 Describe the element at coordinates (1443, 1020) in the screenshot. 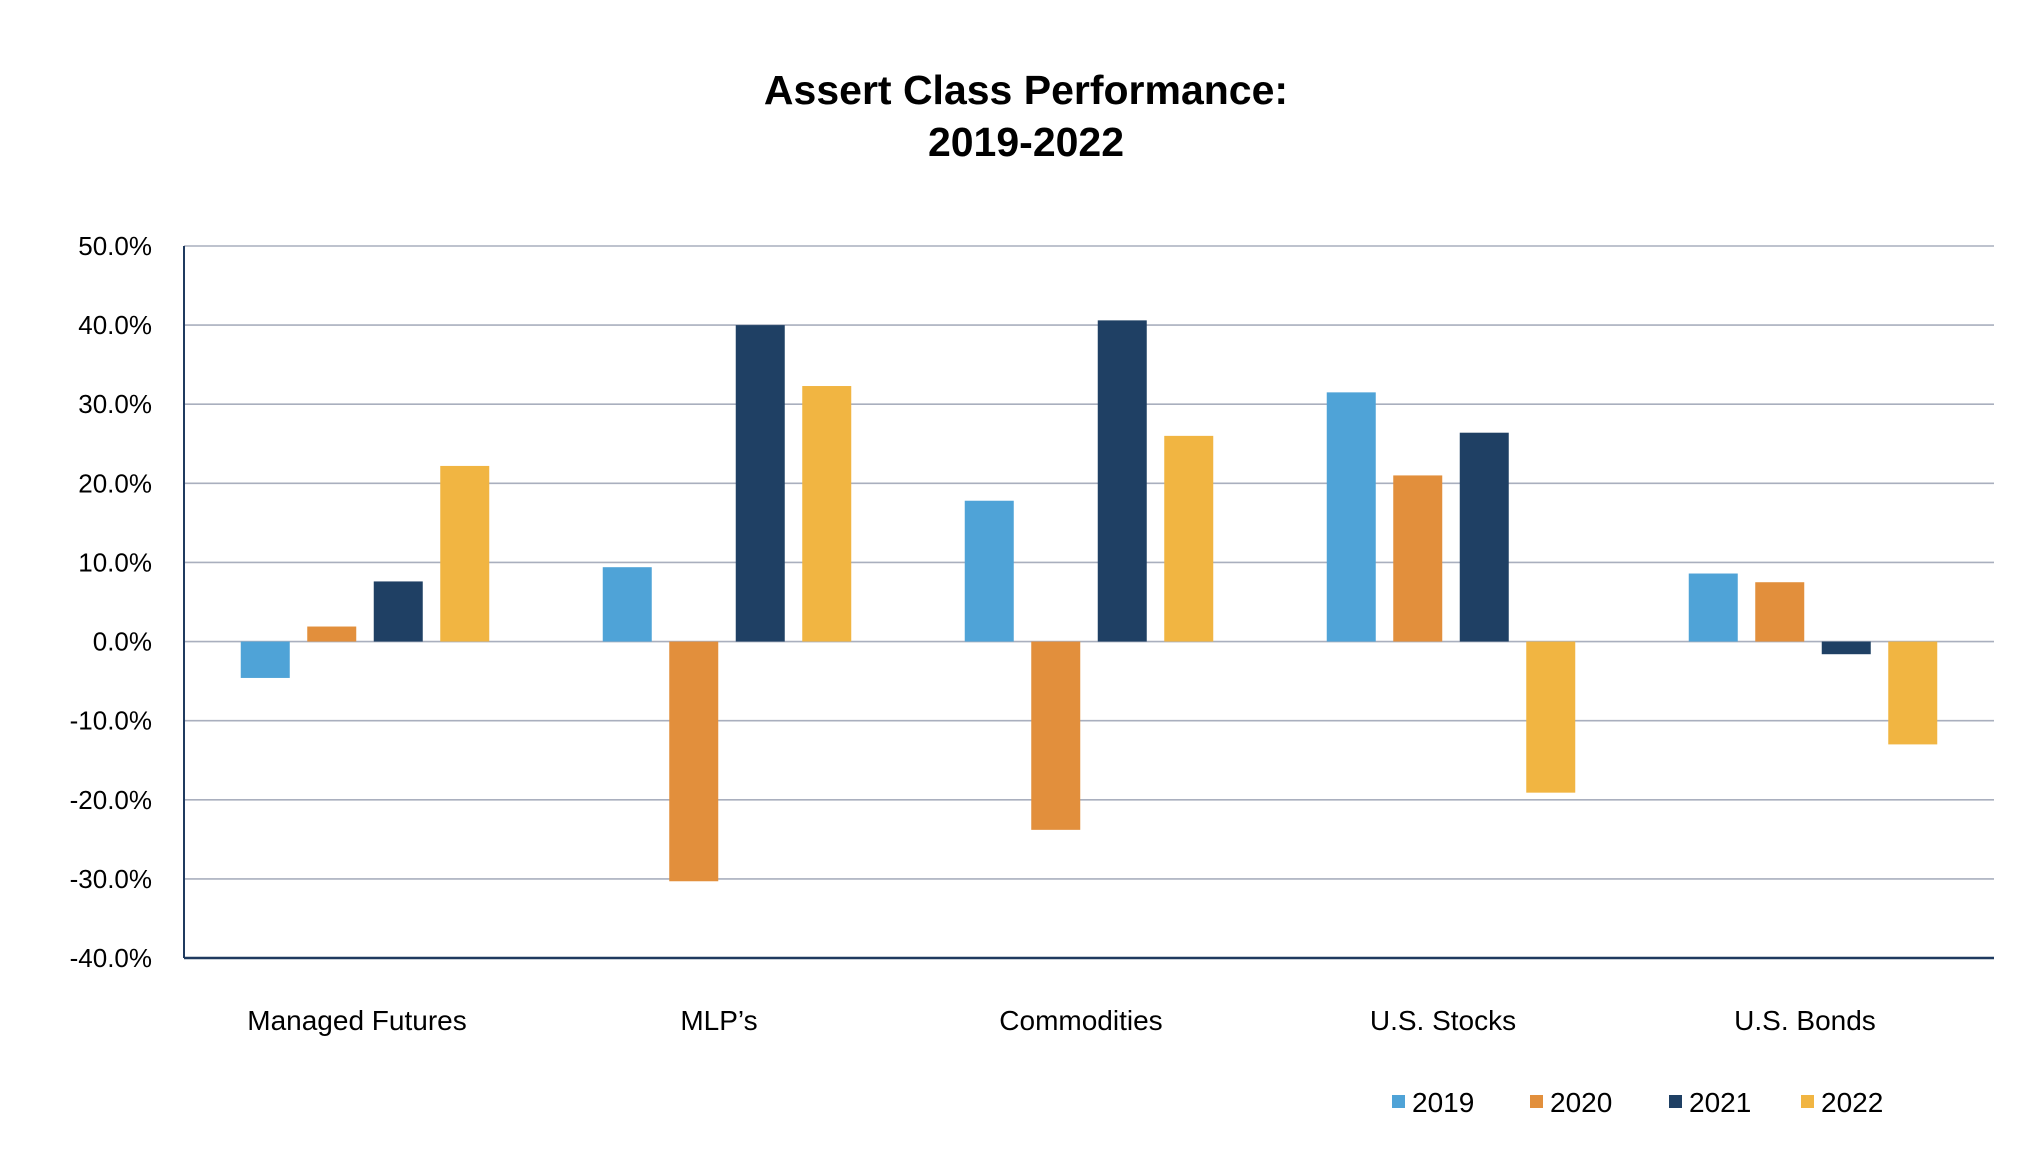

I see `x-category-label: U.S. Stocks` at that location.